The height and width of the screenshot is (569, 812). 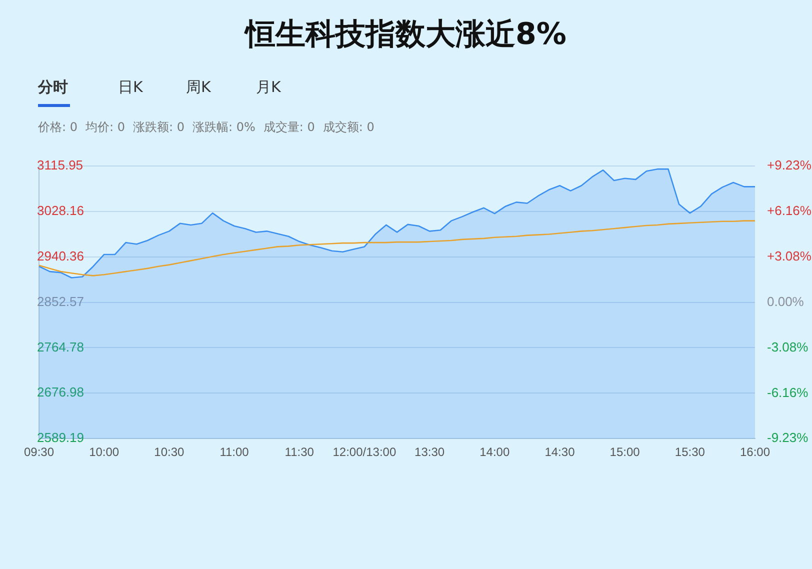 I want to click on y-tick-label: 2589.19, so click(x=60, y=438).